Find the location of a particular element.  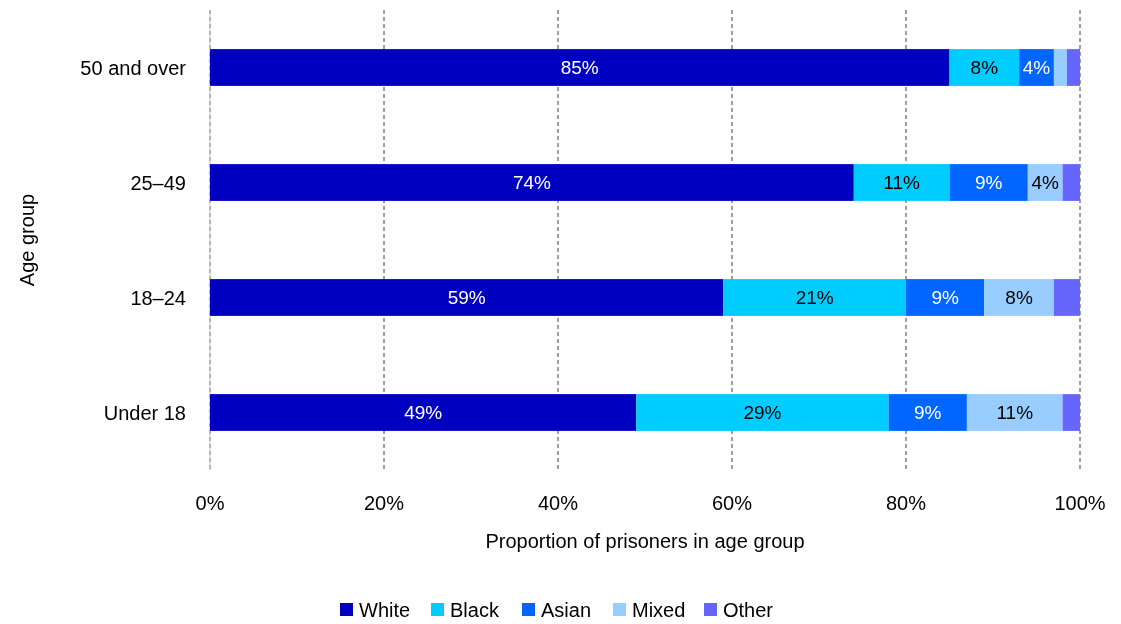

x-tick-label: 80% is located at coordinates (906, 503).